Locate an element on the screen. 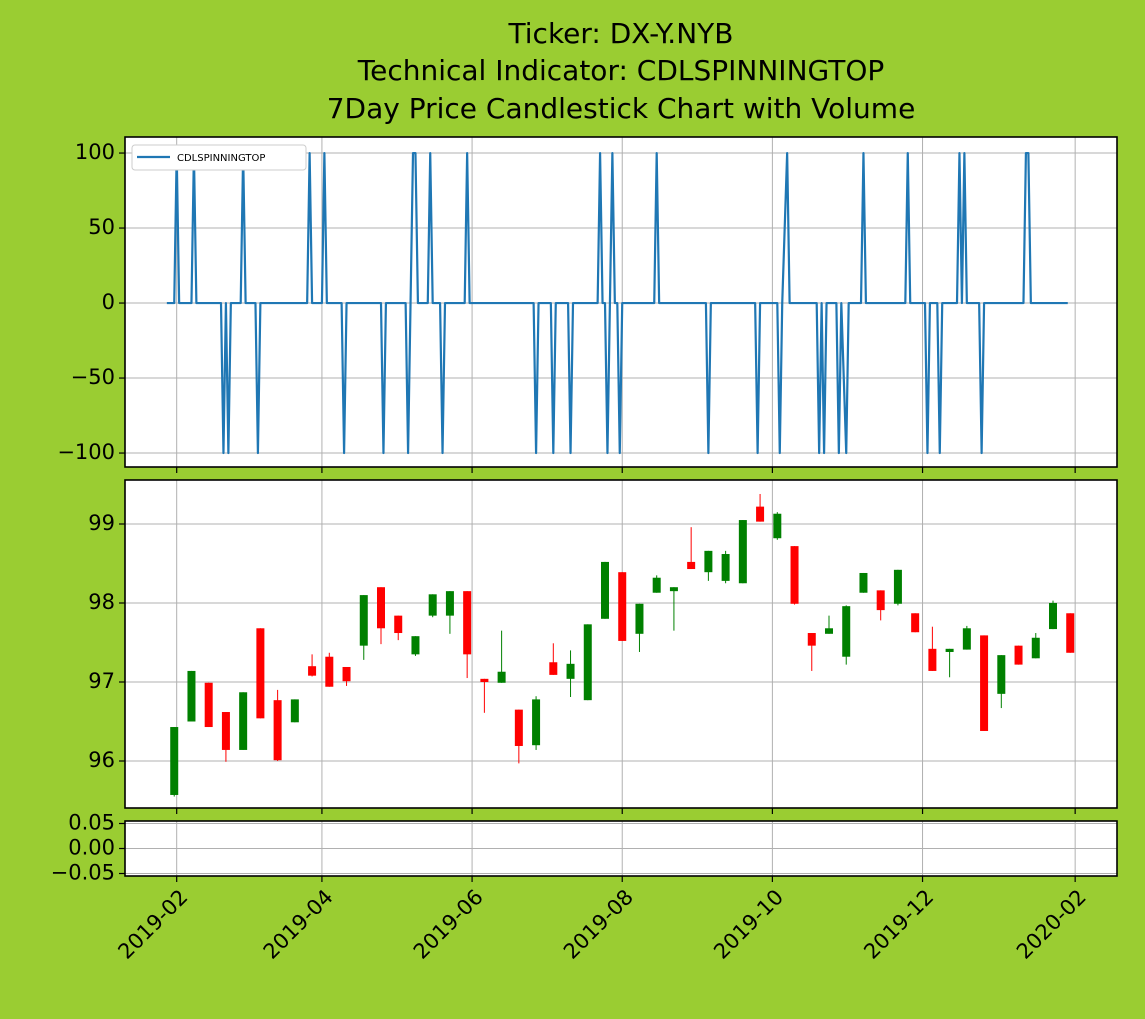 Image resolution: width=1145 pixels, height=1019 pixels. y-tick-label: 0 is located at coordinates (108, 302).